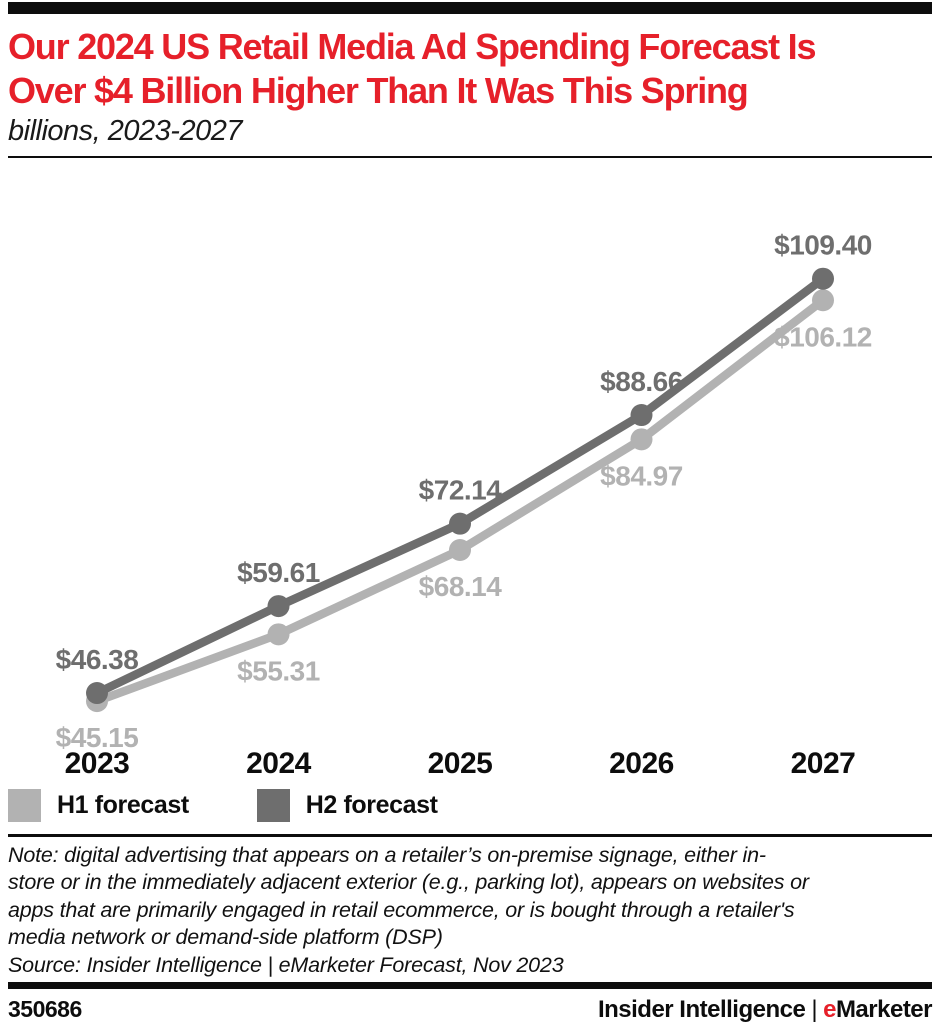  Describe the element at coordinates (823, 763) in the screenshot. I see `x-axis-label-2027: 2027` at that location.